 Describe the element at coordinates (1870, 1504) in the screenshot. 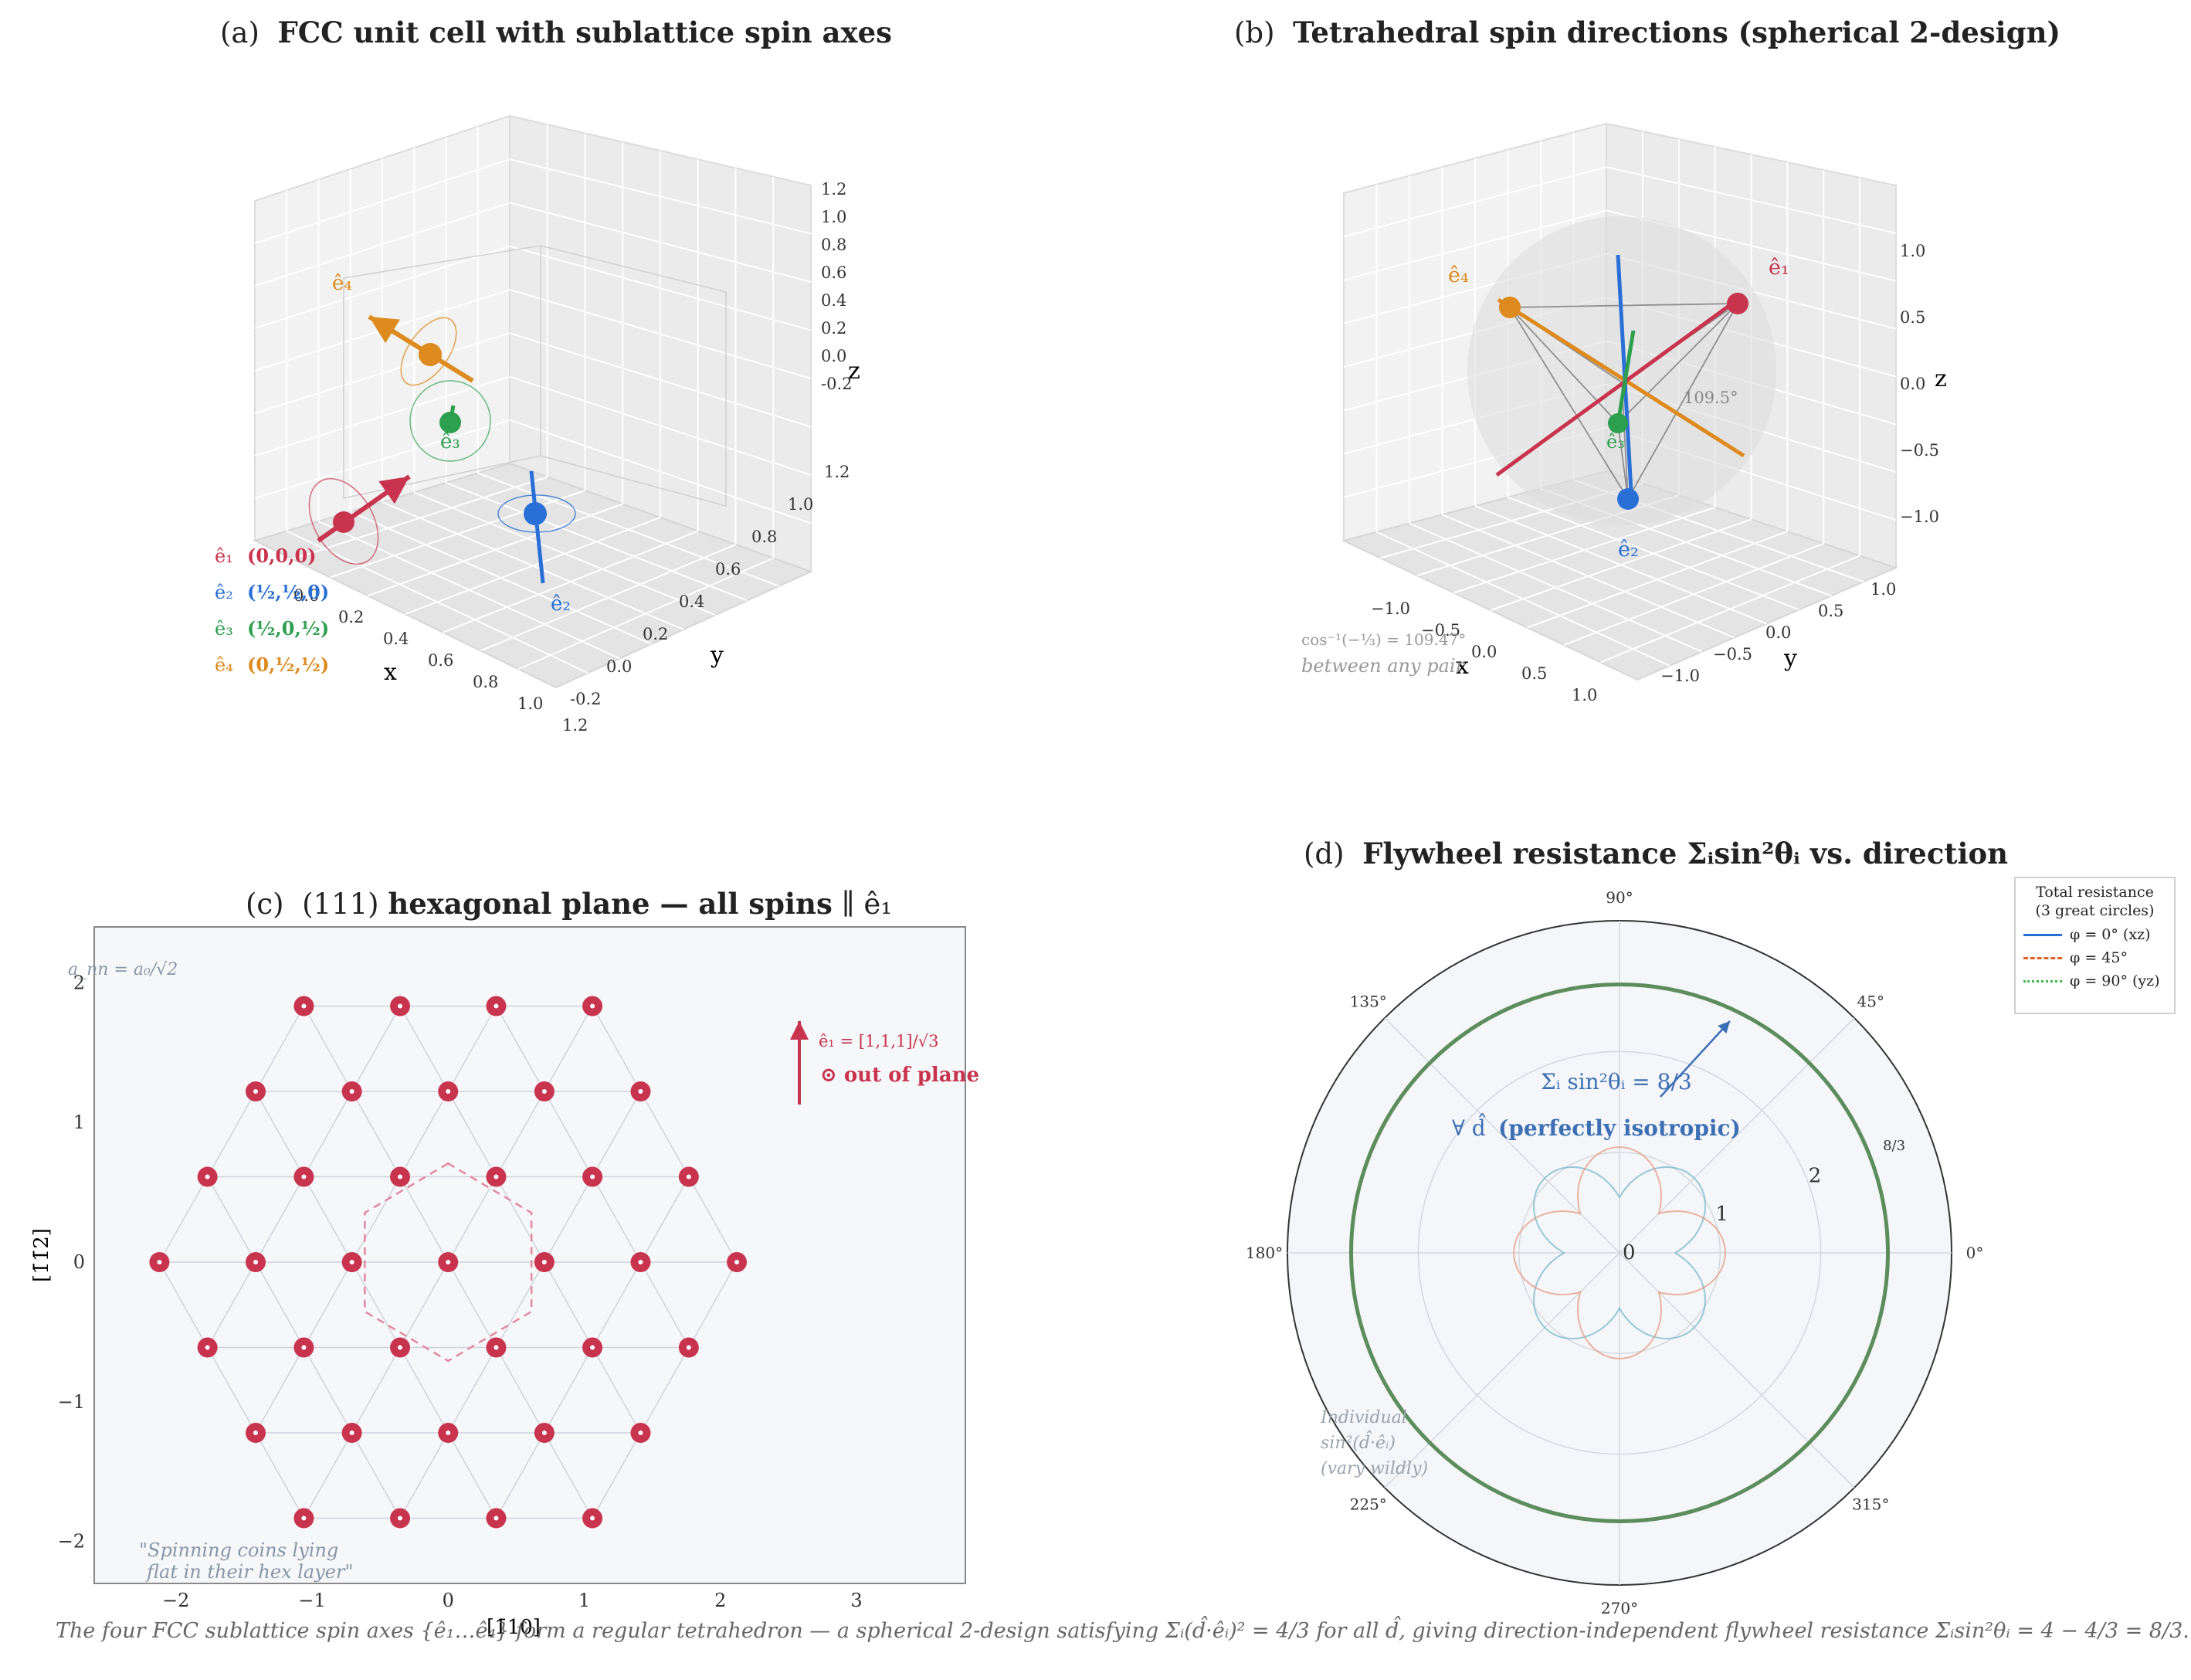

I see `polar-angle-tick: 315°` at that location.